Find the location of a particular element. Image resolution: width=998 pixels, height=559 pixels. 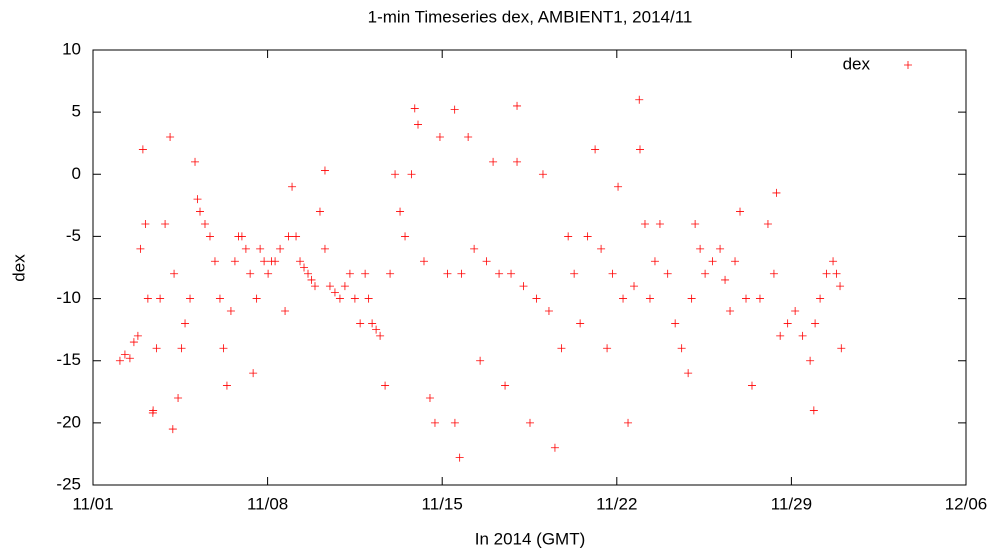

y-tick-label: -20 is located at coordinates (68, 421).